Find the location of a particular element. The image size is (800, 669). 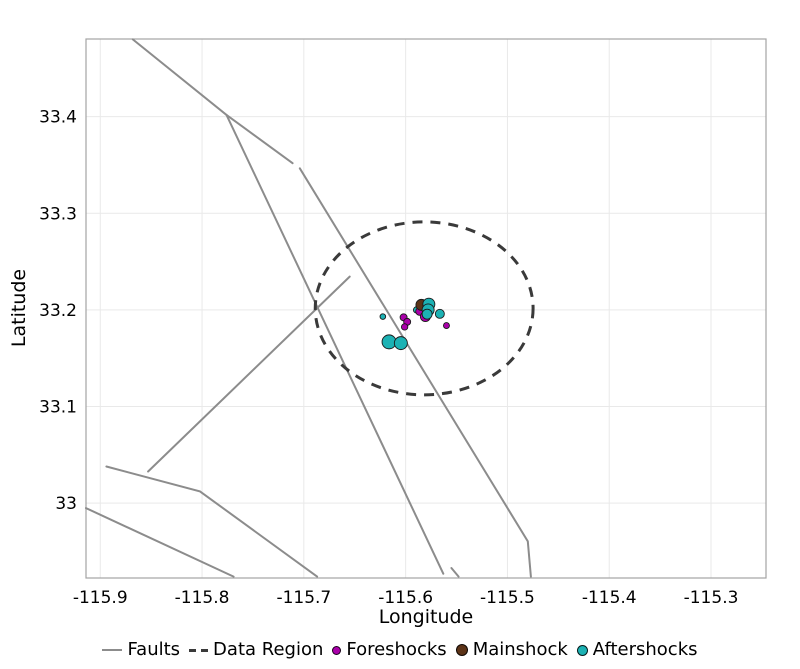

x-axis-title: Longitude is located at coordinates (426, 617).